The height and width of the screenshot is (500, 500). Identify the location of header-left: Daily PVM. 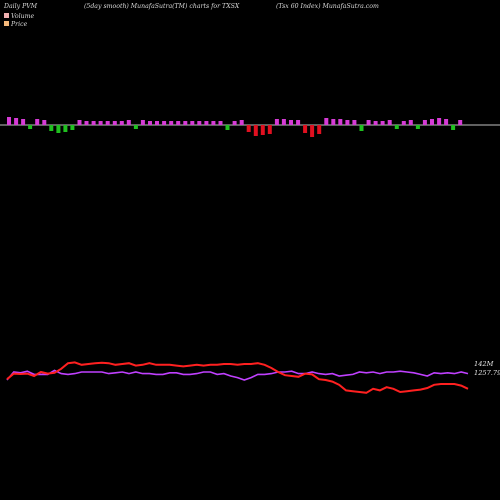
(20, 6).